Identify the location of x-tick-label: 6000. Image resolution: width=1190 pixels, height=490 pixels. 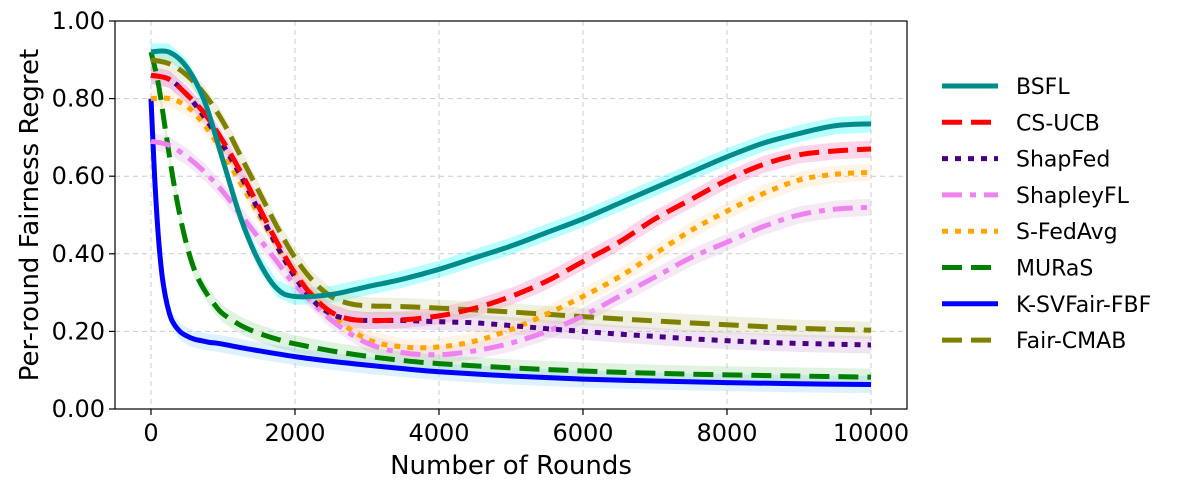
(582, 433).